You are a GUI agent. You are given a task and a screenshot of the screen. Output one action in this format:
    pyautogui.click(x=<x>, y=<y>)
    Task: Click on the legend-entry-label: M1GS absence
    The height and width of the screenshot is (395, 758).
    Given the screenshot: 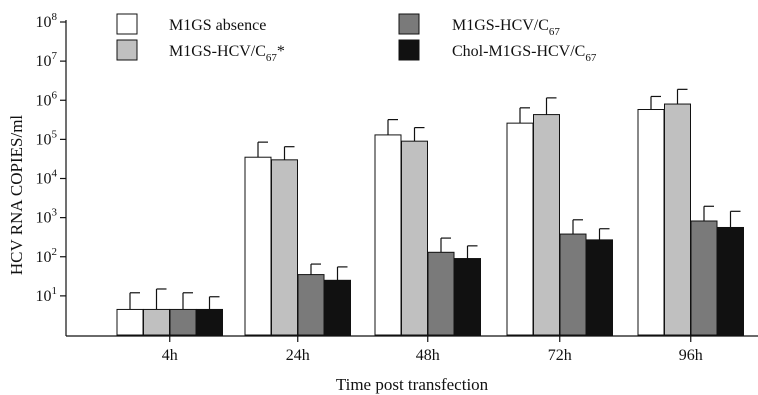 What is the action you would take?
    pyautogui.click(x=217, y=25)
    